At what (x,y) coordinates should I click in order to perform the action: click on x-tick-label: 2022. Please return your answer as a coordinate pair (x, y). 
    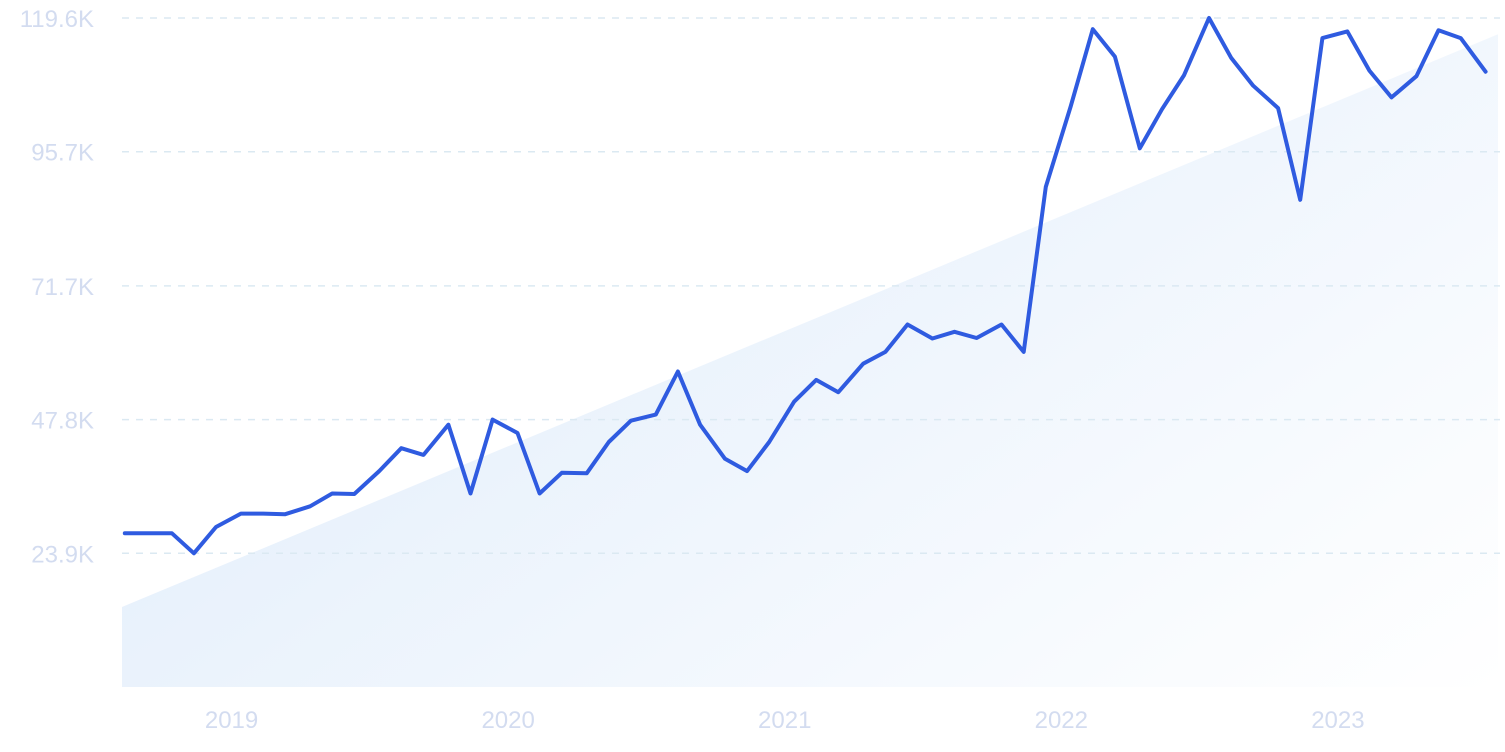
    Looking at the image, I should click on (1061, 720).